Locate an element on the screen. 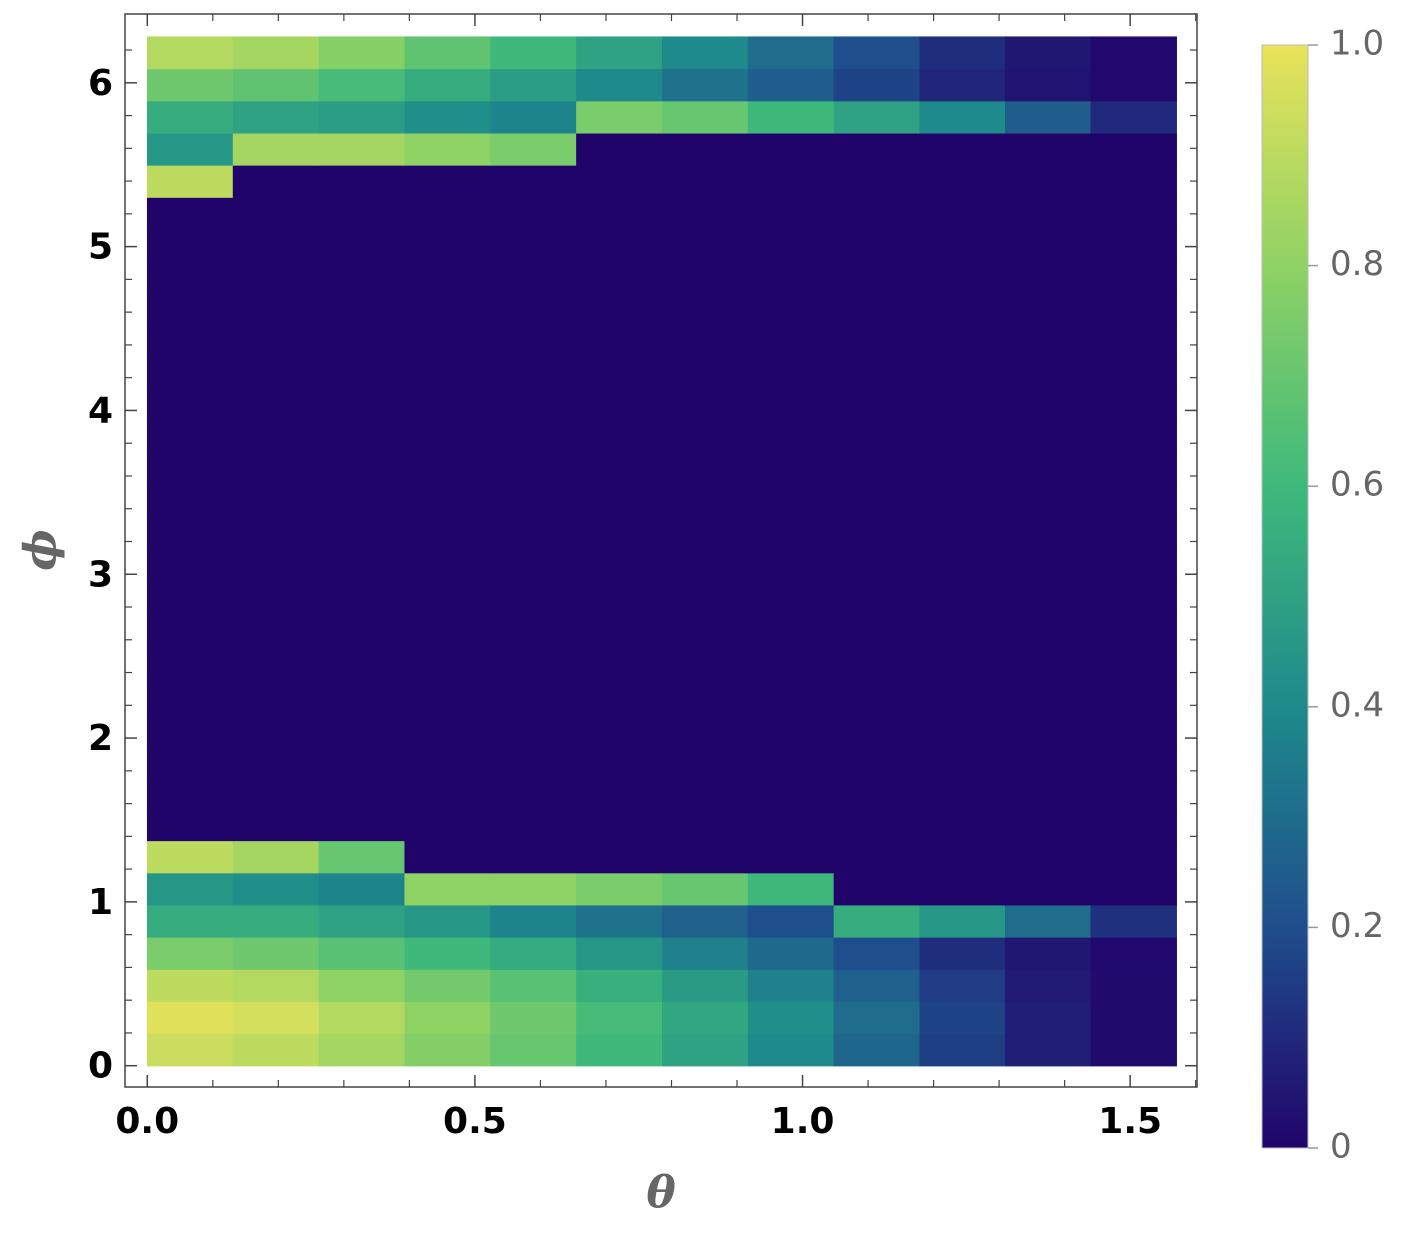 The image size is (1407, 1240). y-tick-label: 3 is located at coordinates (100, 574).